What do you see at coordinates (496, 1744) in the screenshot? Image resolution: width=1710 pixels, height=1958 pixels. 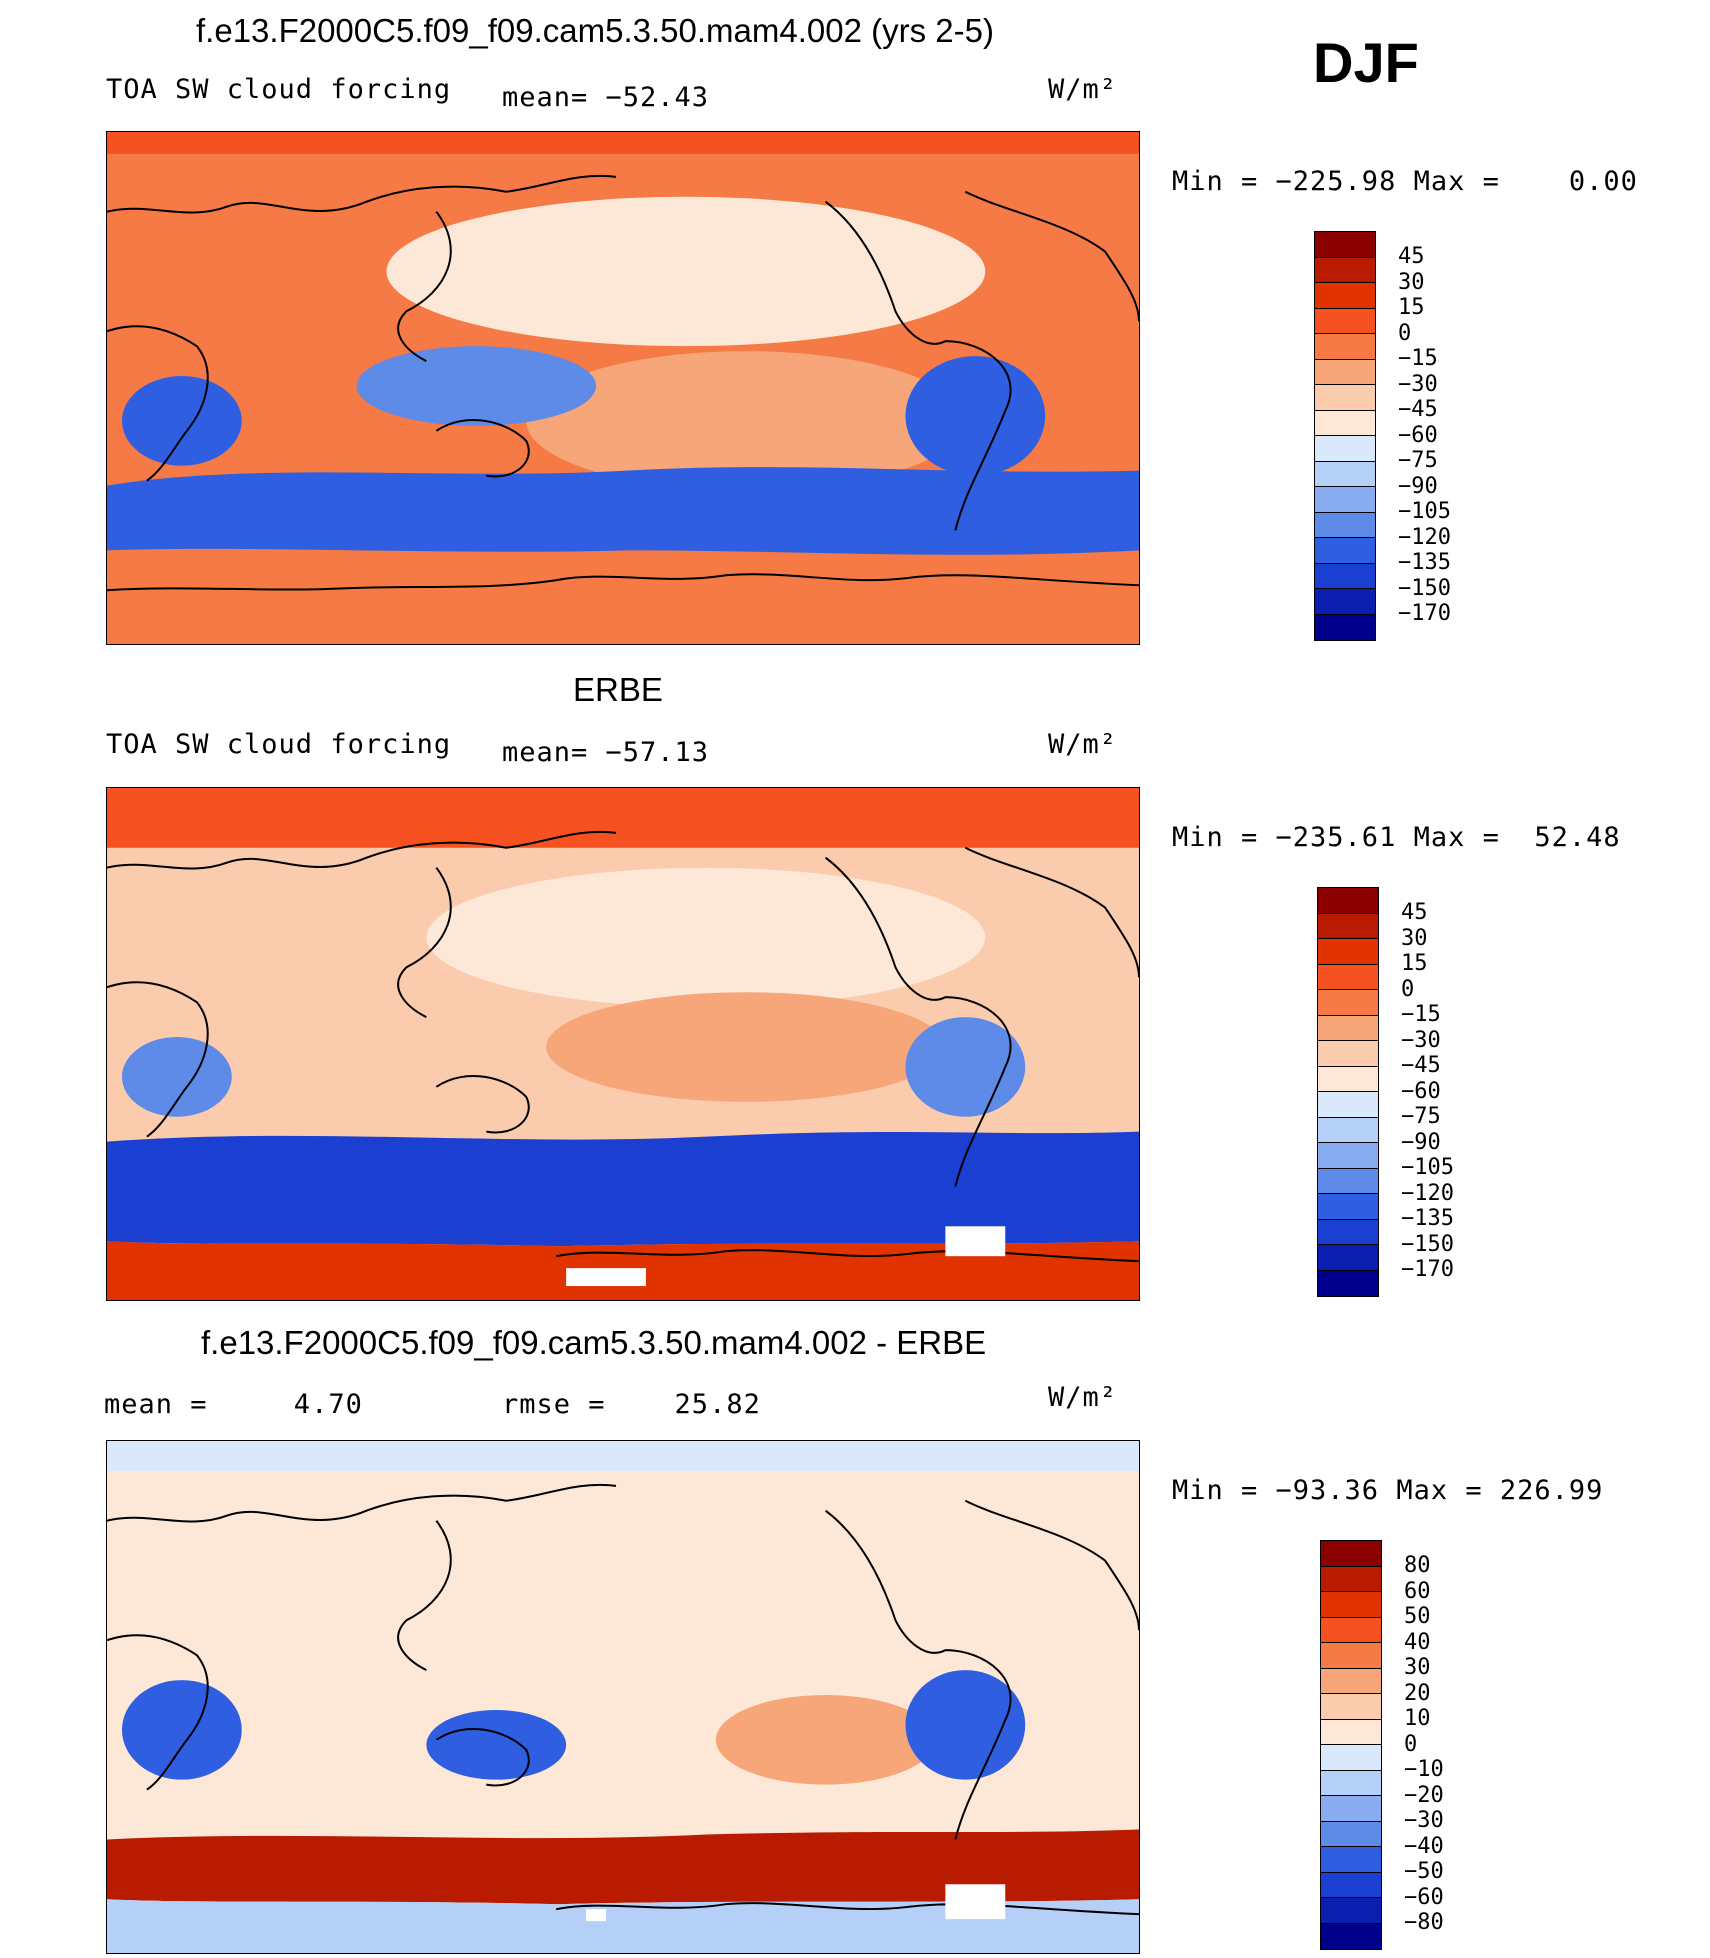 I see `australia-negative-region` at bounding box center [496, 1744].